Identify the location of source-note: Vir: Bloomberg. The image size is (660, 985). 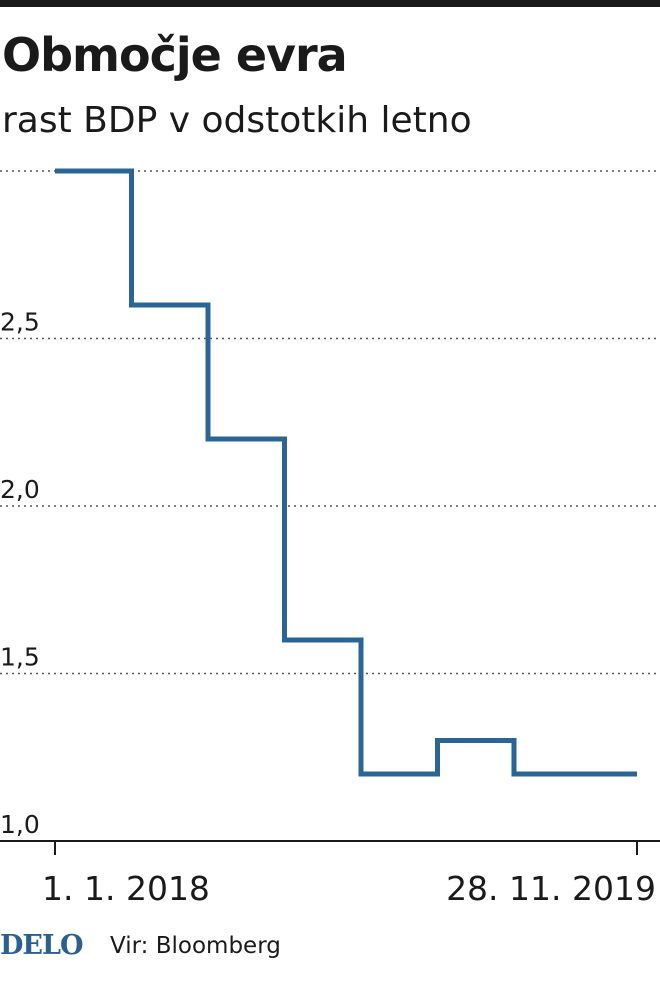
(195, 946).